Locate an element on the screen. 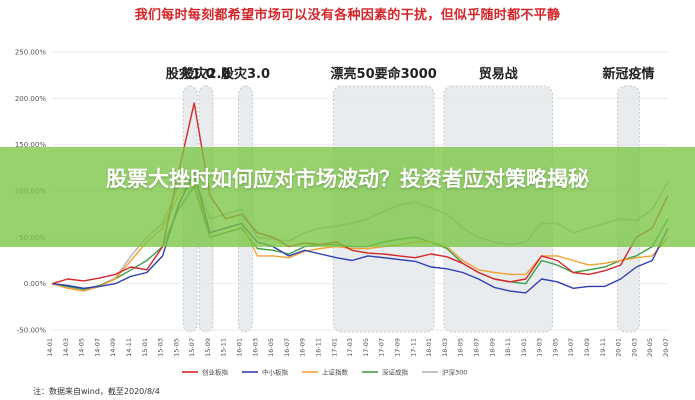  x-tick-label: 17-03 is located at coordinates (350, 347).